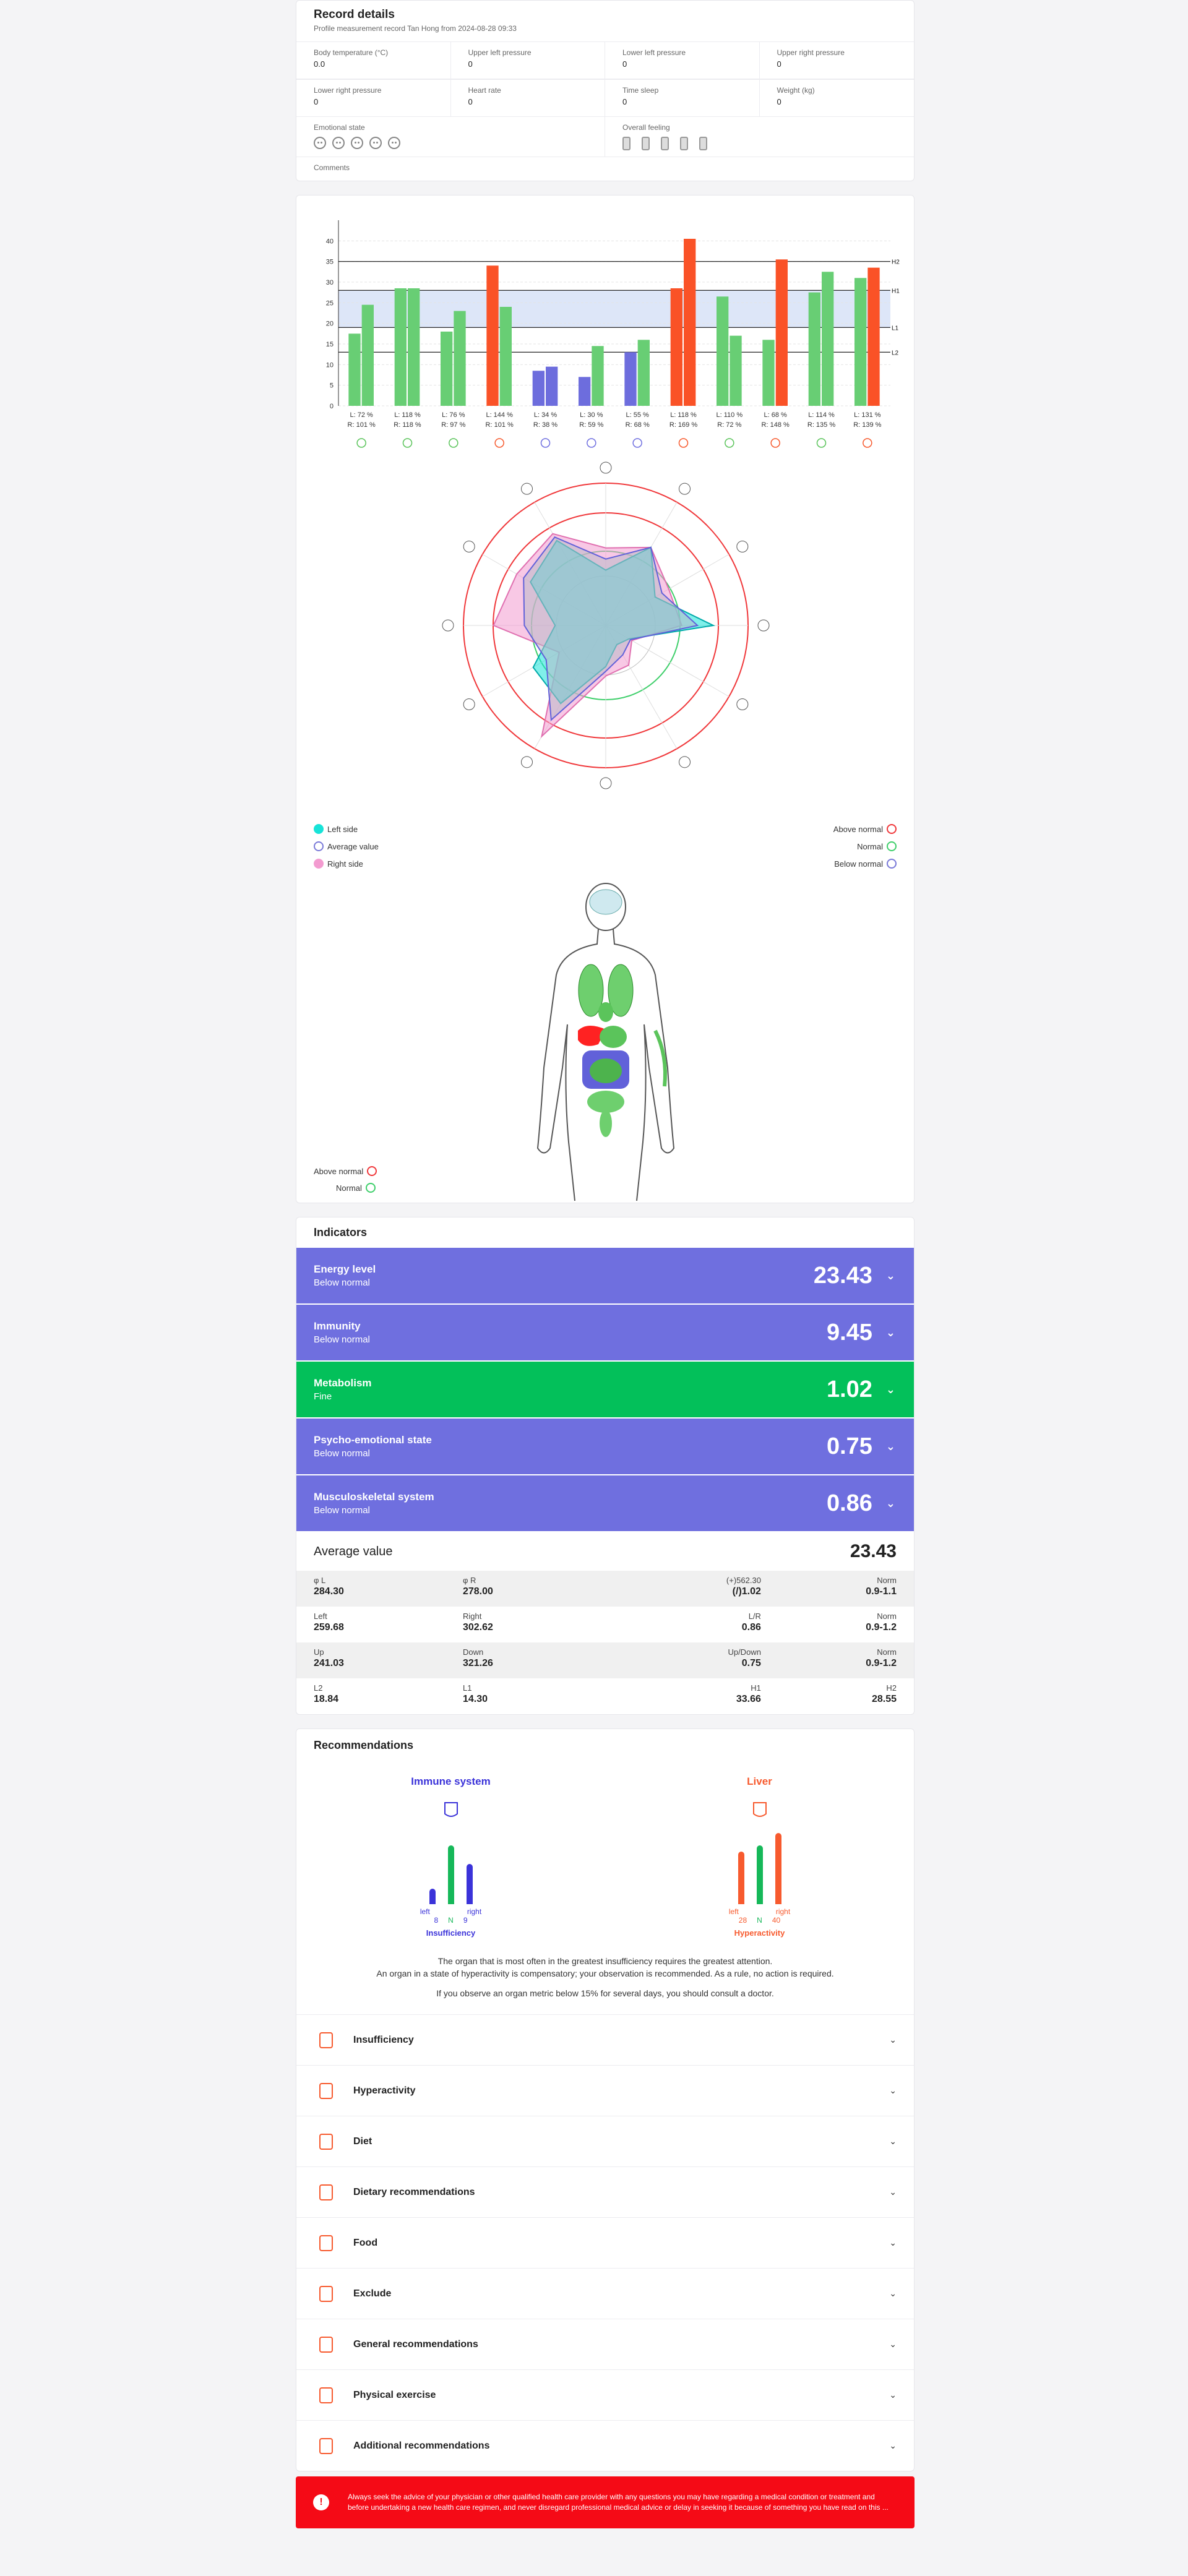  What do you see at coordinates (605, 2445) in the screenshot?
I see `accordion-additional-recommendations: Additional recommendations ⌄` at bounding box center [605, 2445].